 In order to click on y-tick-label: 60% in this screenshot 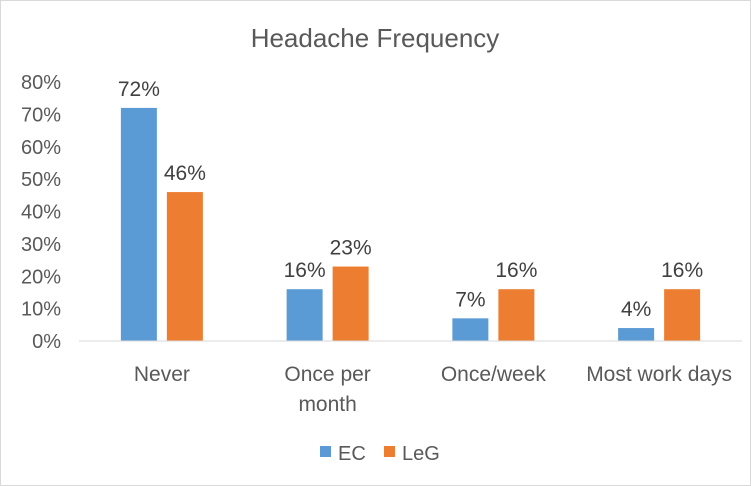, I will do `click(41, 148)`.